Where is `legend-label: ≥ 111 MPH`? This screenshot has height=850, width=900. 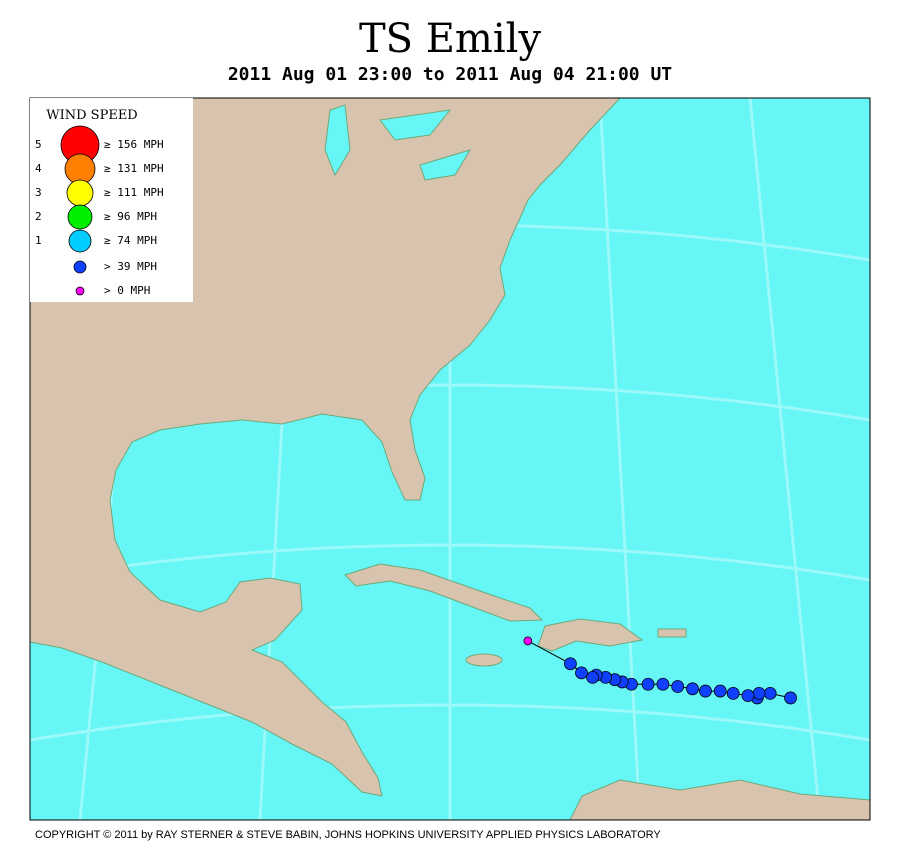 legend-label: ≥ 111 MPH is located at coordinates (134, 192).